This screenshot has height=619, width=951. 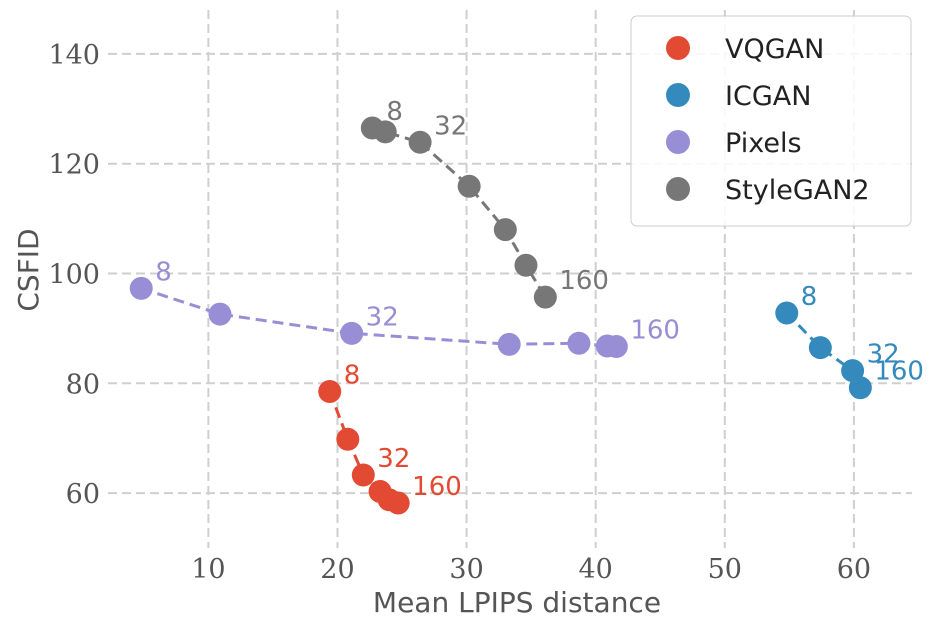 I want to click on series-stylegan2: 8 32 160, so click(x=484, y=203).